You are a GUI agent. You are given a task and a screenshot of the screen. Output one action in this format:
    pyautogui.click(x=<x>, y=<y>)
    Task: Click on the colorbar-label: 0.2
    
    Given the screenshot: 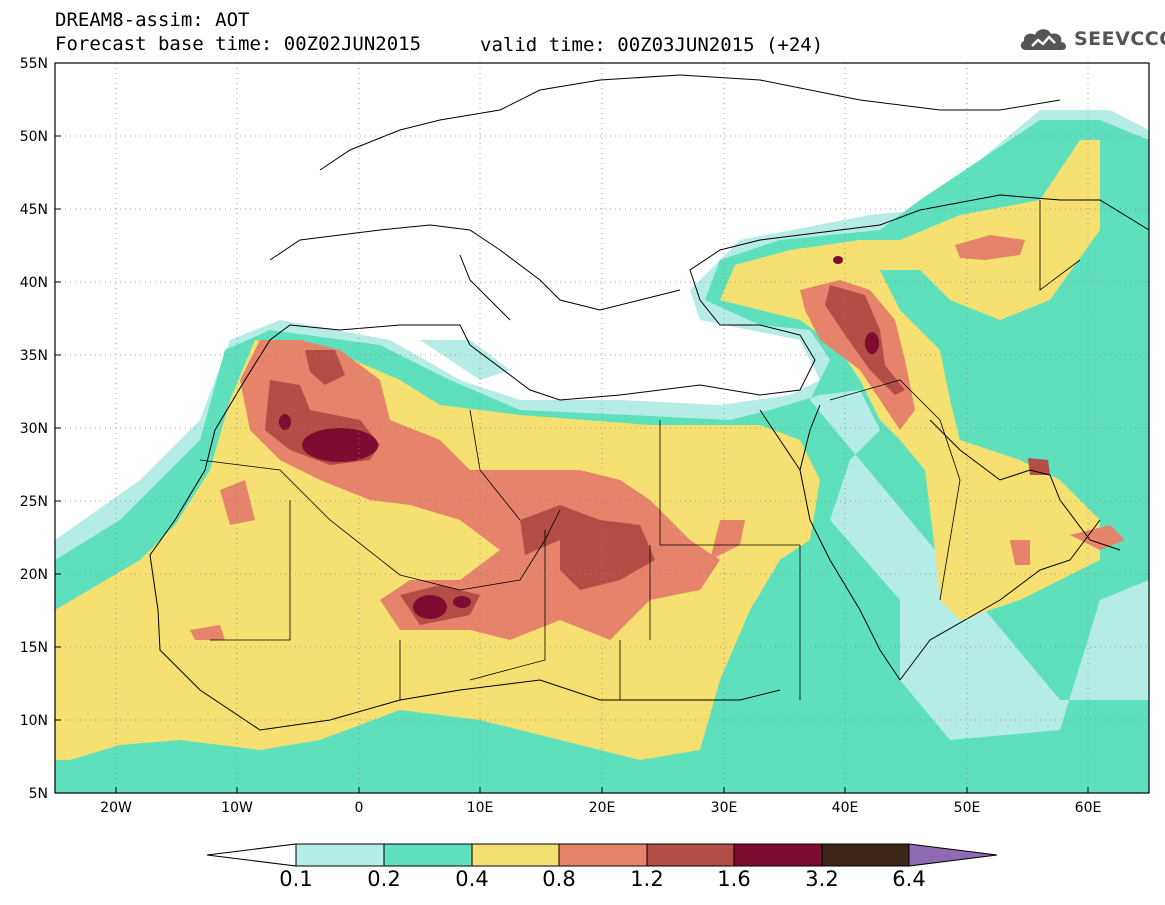 What is the action you would take?
    pyautogui.click(x=384, y=879)
    